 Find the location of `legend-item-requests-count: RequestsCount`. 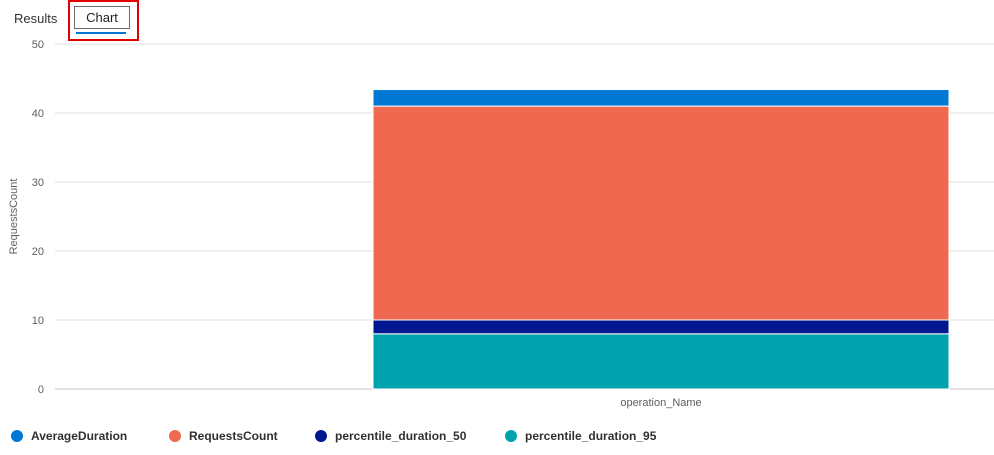

legend-item-requests-count: RequestsCount is located at coordinates (223, 436).